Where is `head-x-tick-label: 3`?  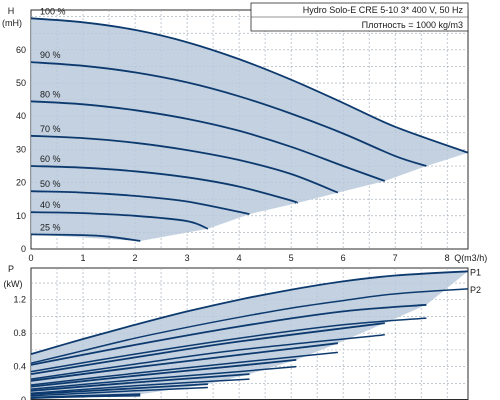 head-x-tick-label: 3 is located at coordinates (187, 258).